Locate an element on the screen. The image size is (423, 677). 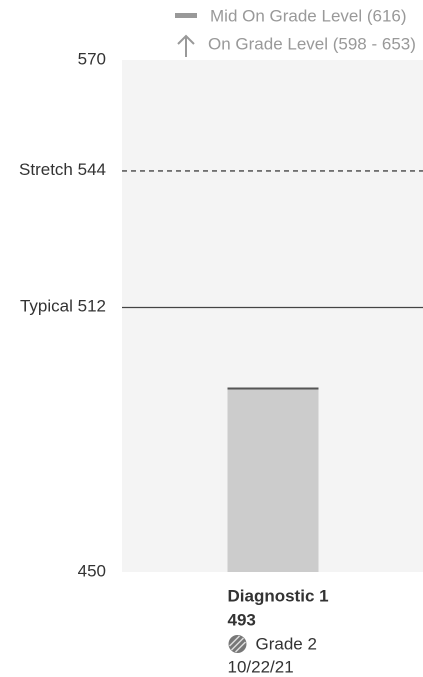
category-label: Diagnostic 1 is located at coordinates (278, 595).